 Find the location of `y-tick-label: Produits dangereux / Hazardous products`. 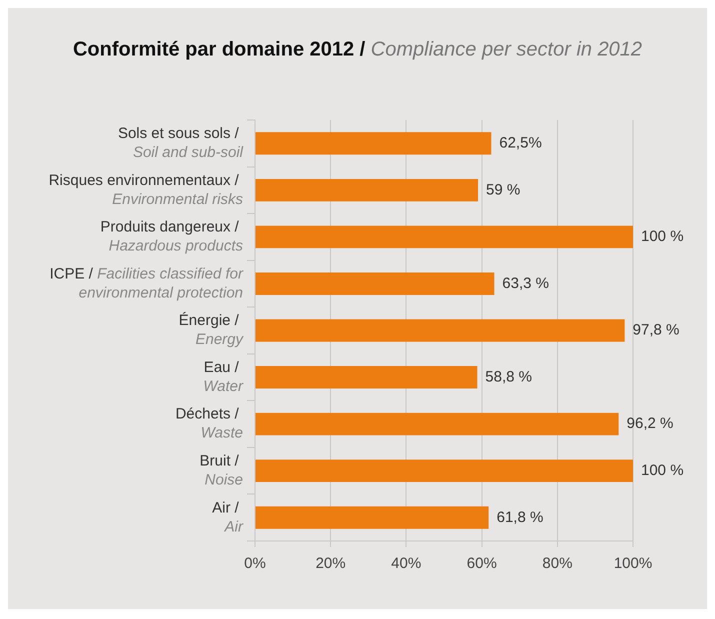

y-tick-label: Produits dangereux / Hazardous products is located at coordinates (172, 236).